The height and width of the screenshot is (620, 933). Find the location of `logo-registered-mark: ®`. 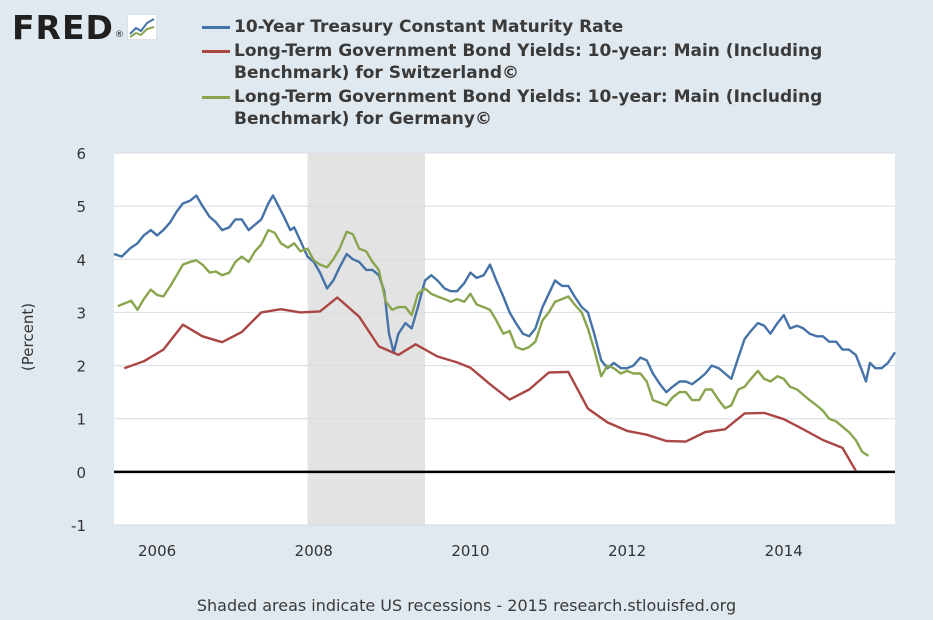

logo-registered-mark: ® is located at coordinates (119, 35).